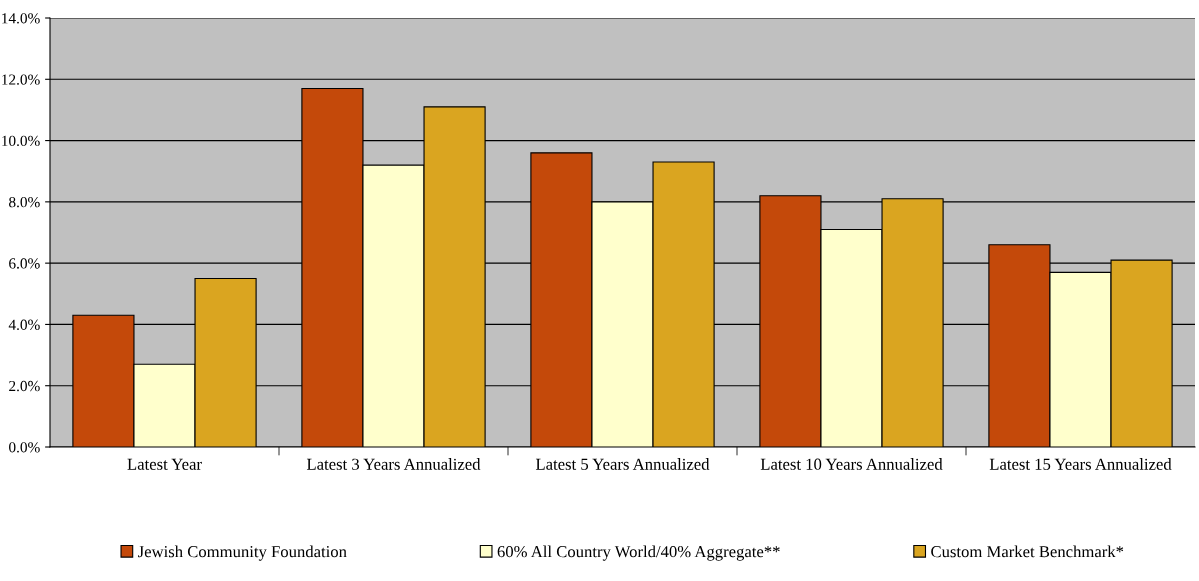  What do you see at coordinates (21, 18) in the screenshot?
I see `y-tick-label: 14.0%` at bounding box center [21, 18].